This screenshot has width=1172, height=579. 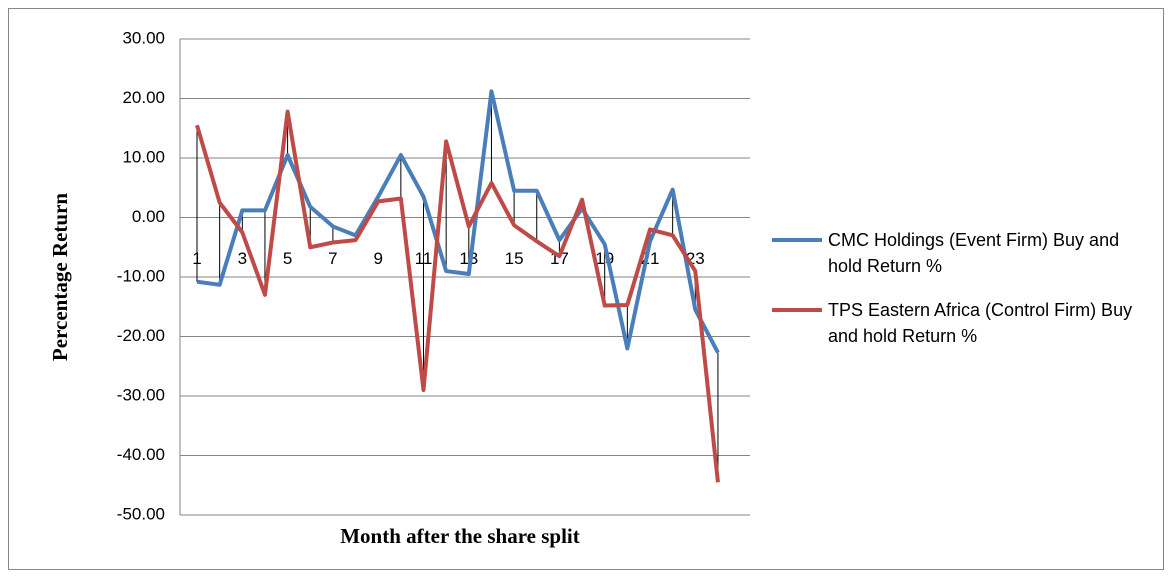 What do you see at coordinates (332, 258) in the screenshot?
I see `x-tick-label: 7` at bounding box center [332, 258].